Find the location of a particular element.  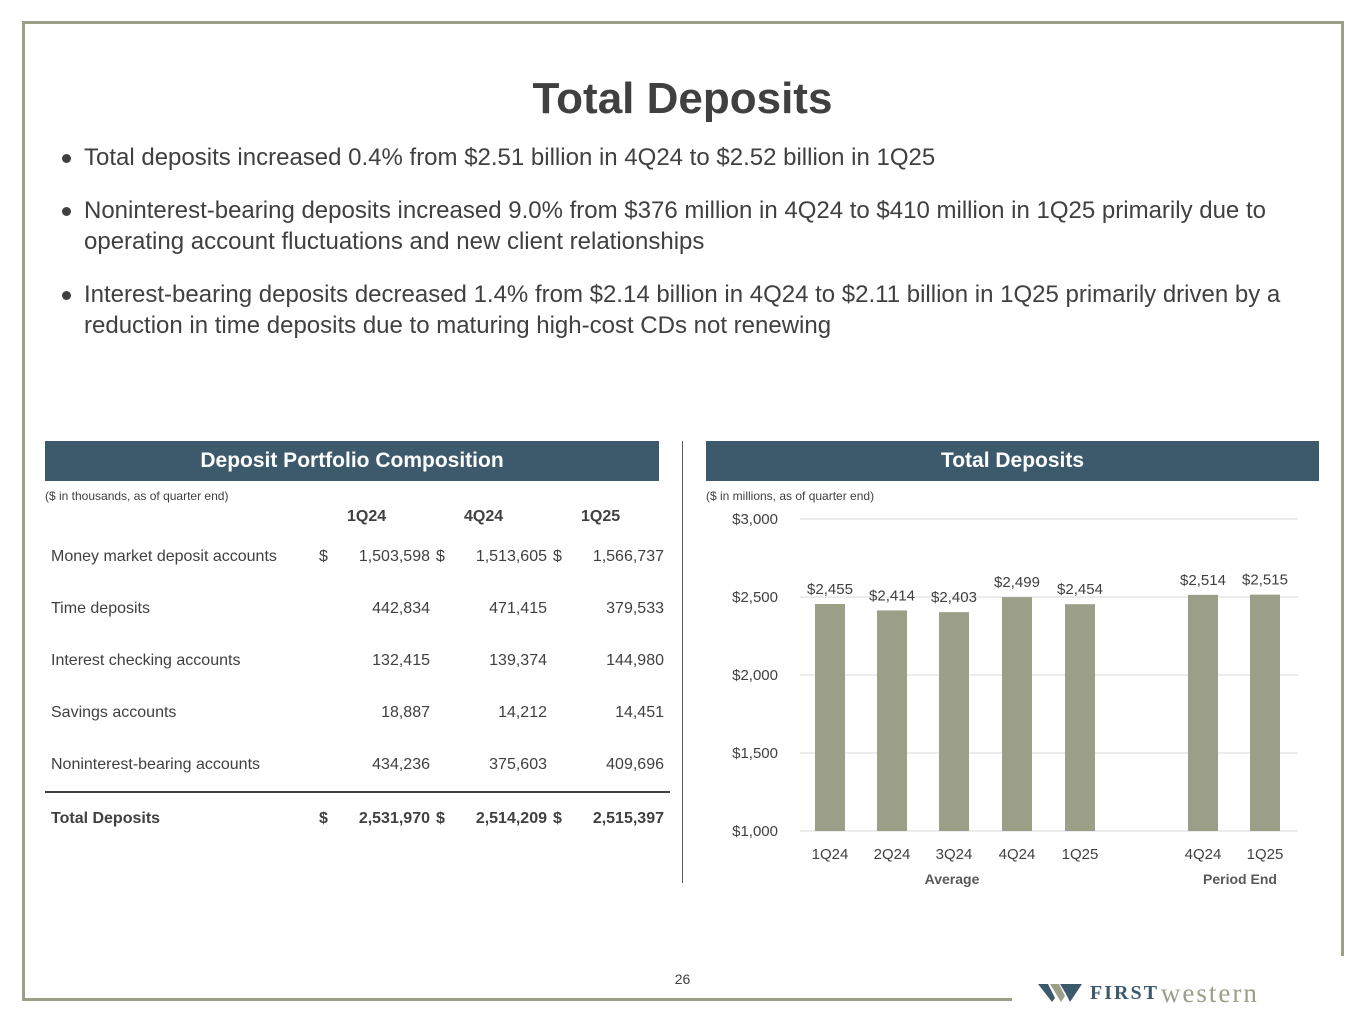

panel-divider is located at coordinates (682, 662).